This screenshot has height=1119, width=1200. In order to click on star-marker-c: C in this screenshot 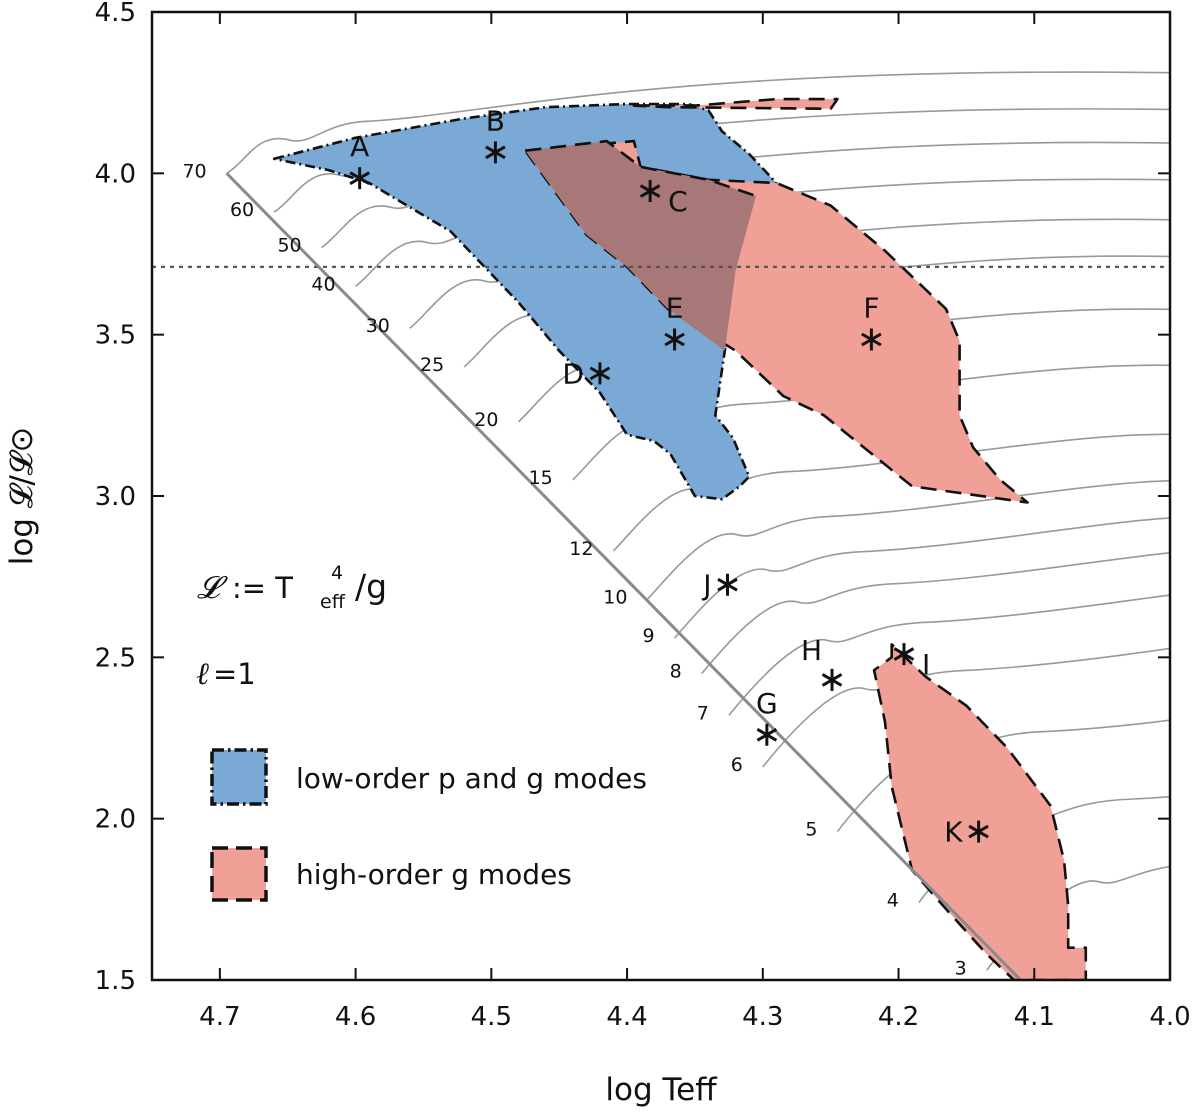, I will do `click(663, 199)`.